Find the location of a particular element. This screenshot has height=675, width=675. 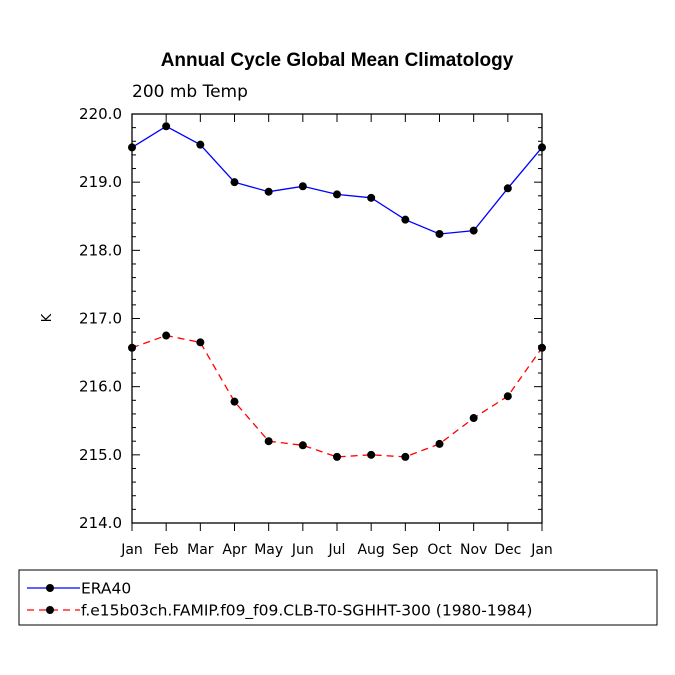

x-tick-labels: Jan Feb Mar Apr May Jun Jul Aug Sep Oct Nov Dec Jan is located at coordinates (336, 550).